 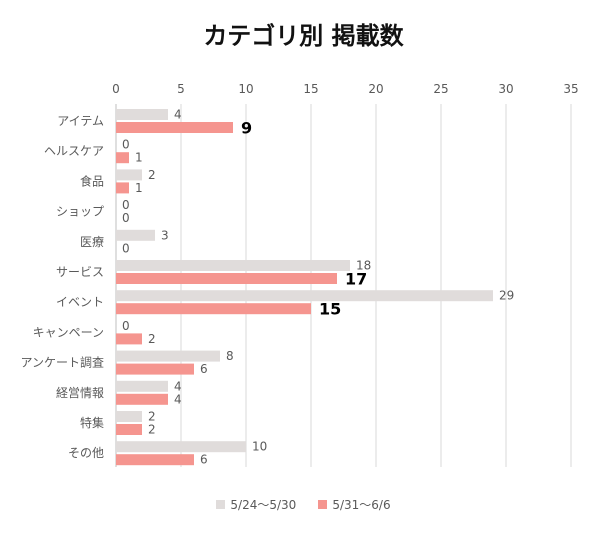 What do you see at coordinates (246, 128) in the screenshot?
I see `data-label: 9` at bounding box center [246, 128].